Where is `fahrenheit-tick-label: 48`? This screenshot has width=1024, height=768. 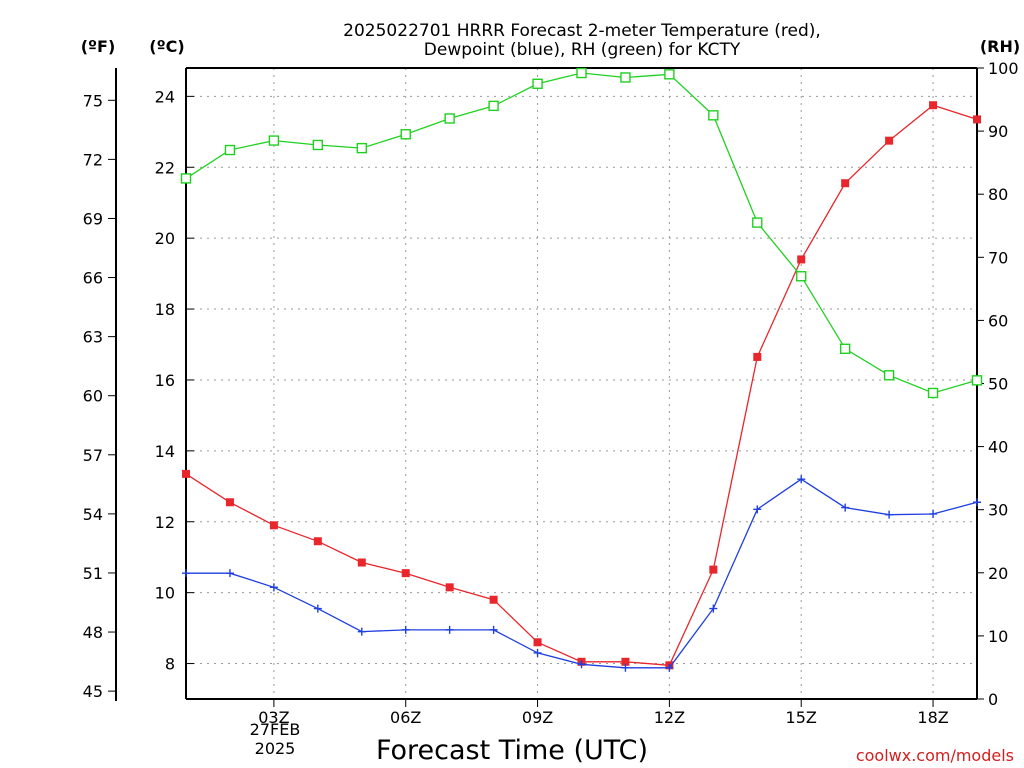
fahrenheit-tick-label: 48 is located at coordinates (93, 632).